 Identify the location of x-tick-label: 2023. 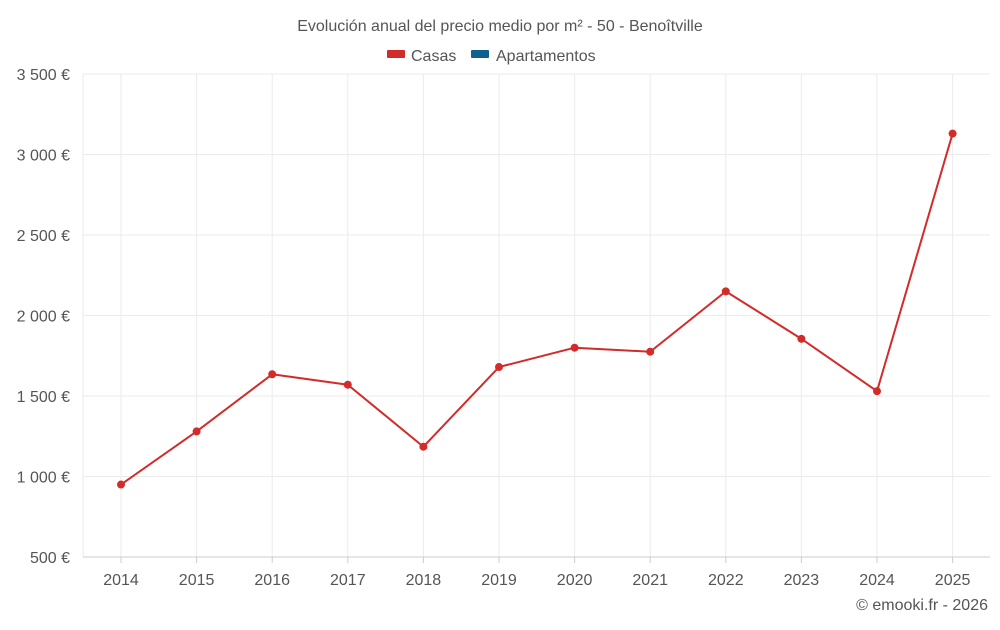
(802, 580).